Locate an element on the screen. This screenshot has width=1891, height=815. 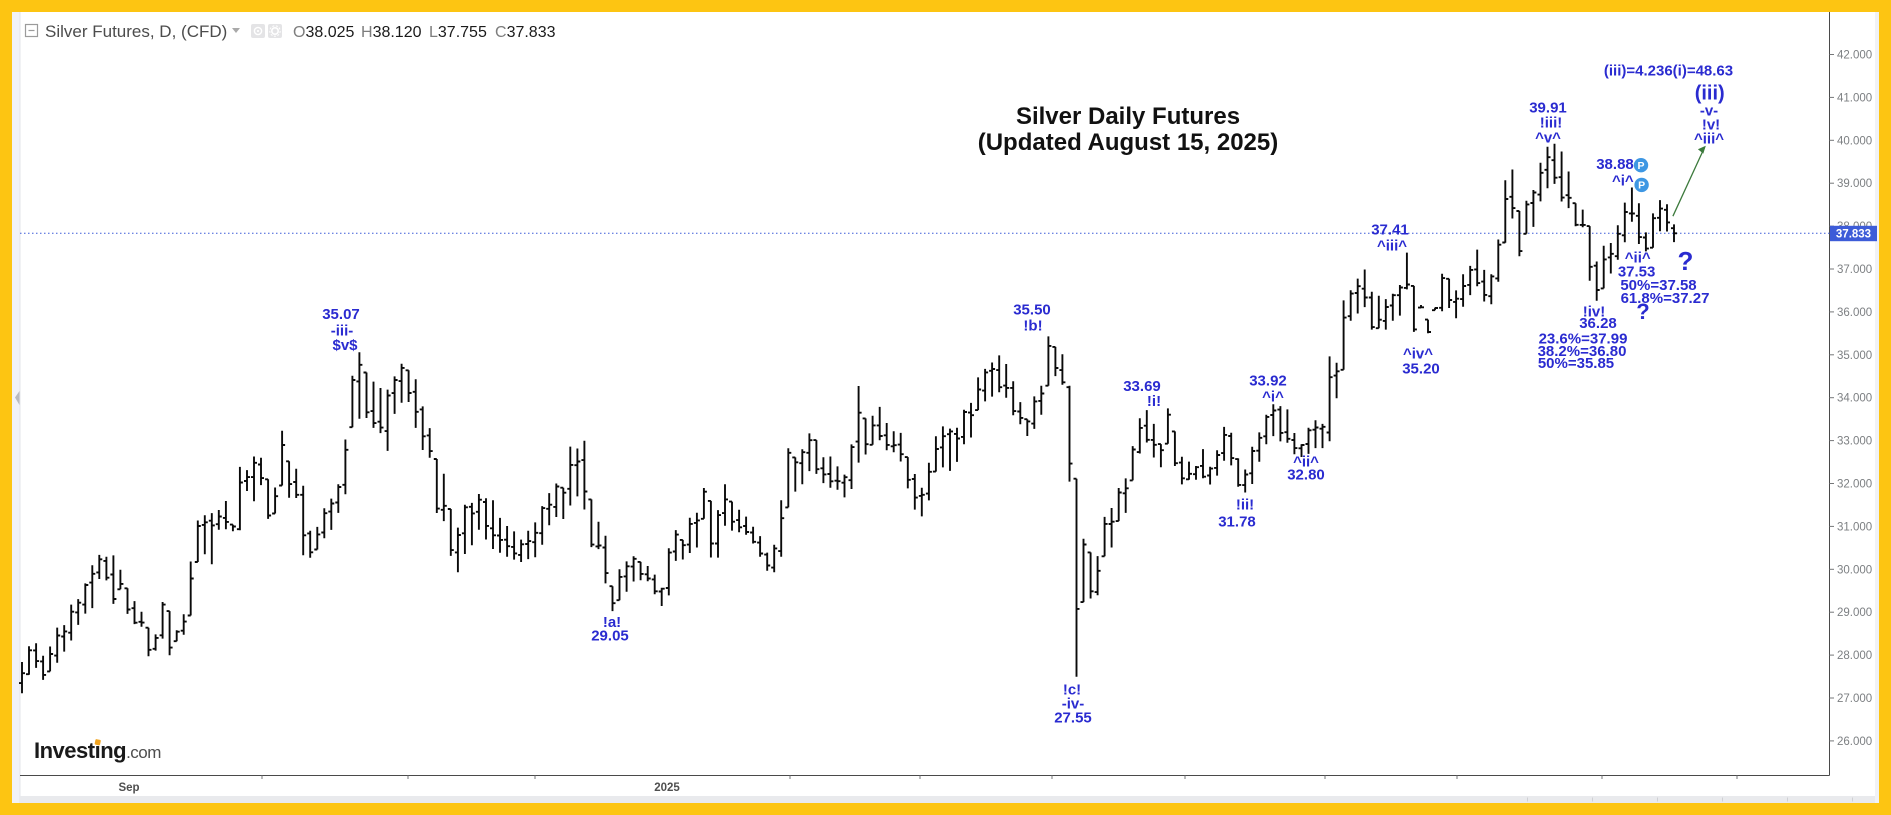
svg-text: Silver Futures, D, (CFD) is located at coordinates (136, 31).